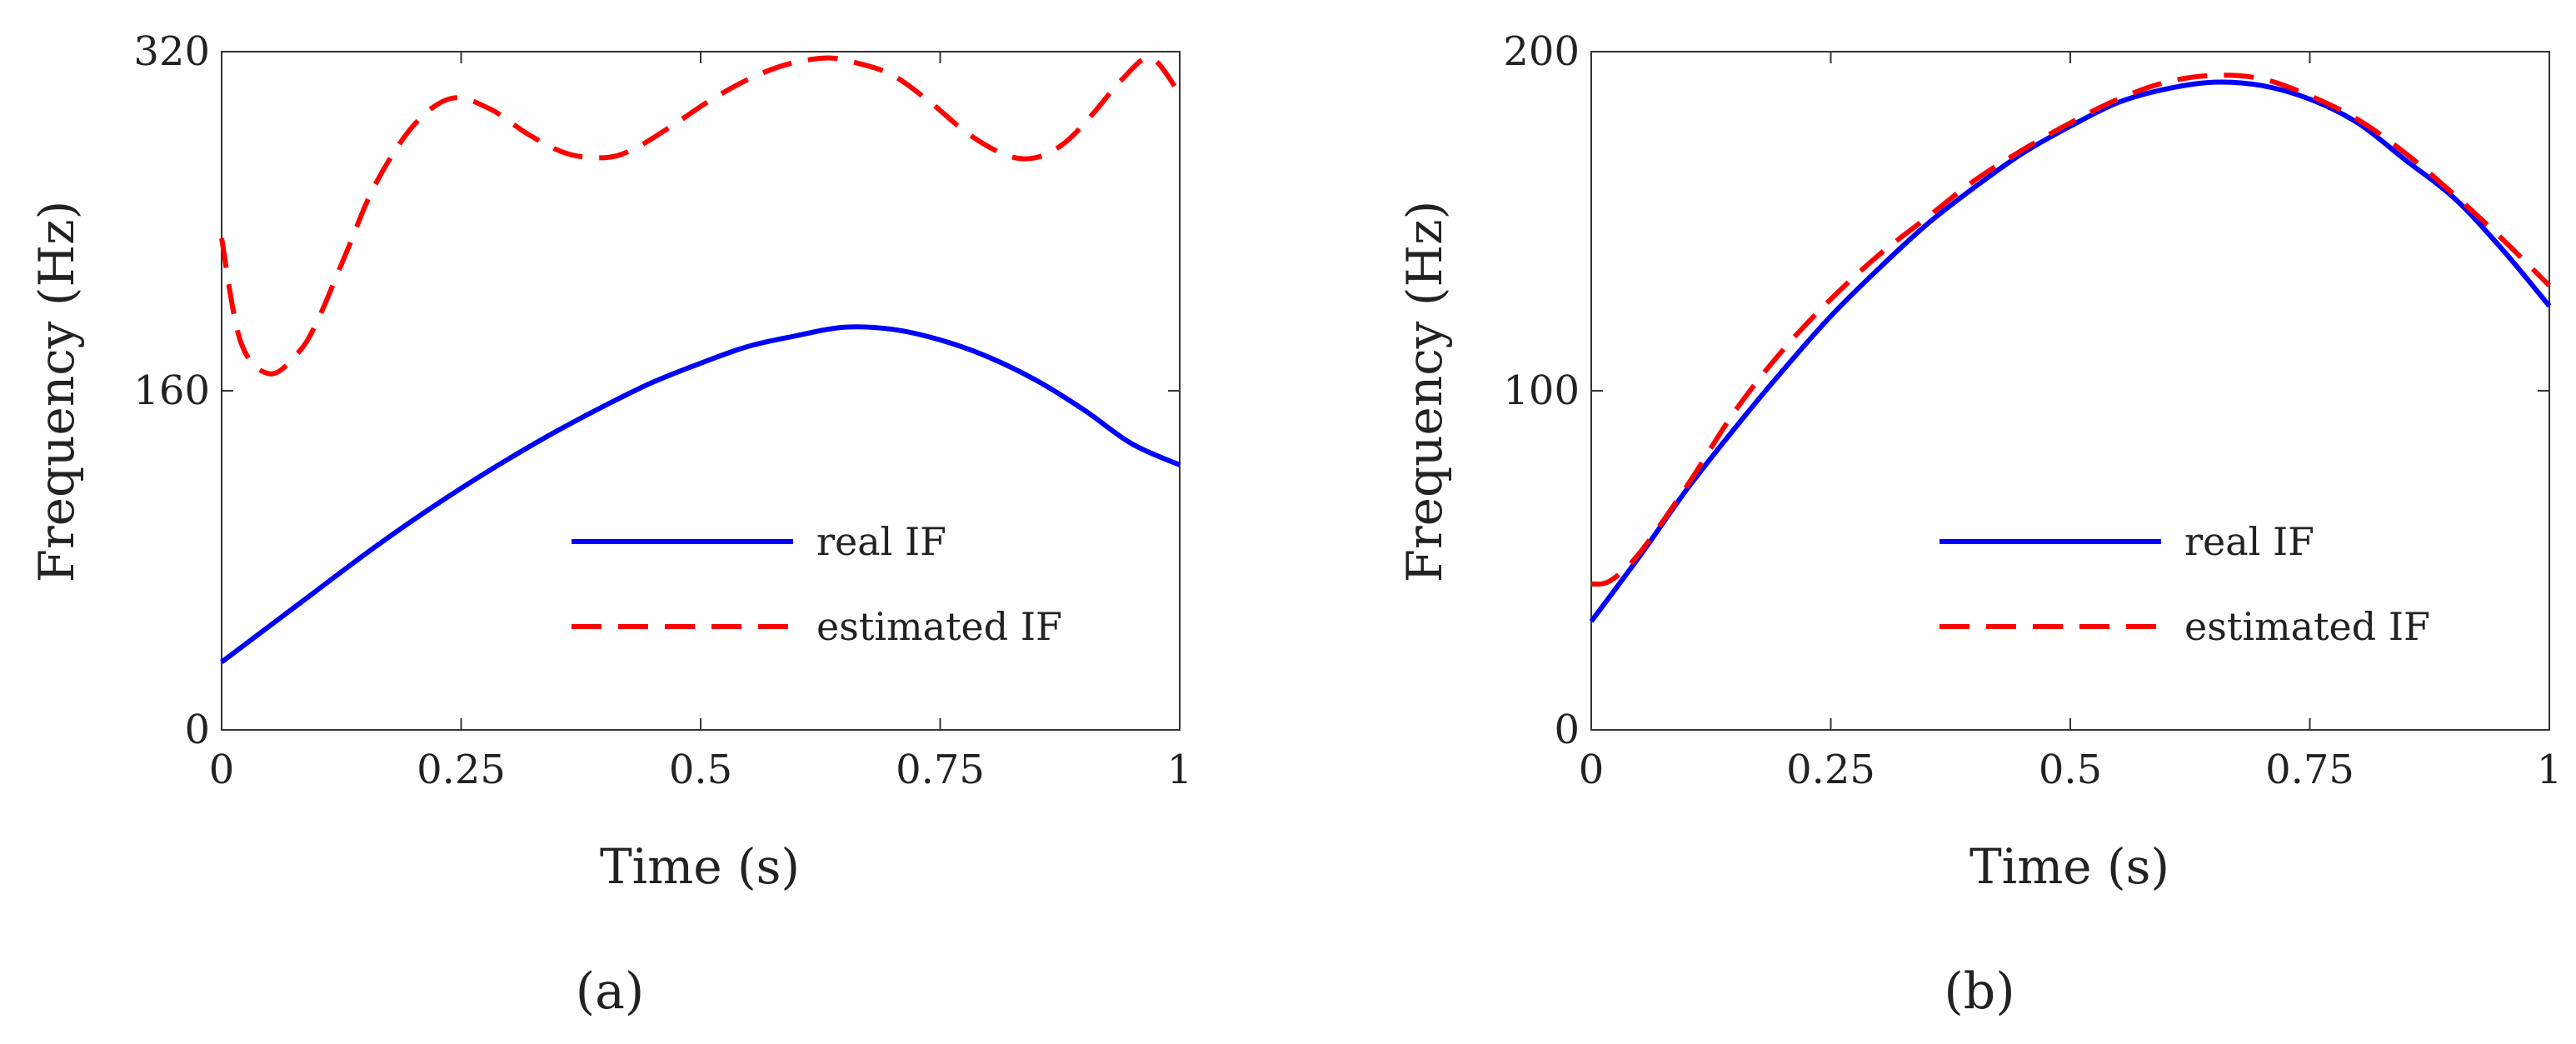  Describe the element at coordinates (2249, 541) in the screenshot. I see `legend-b-real-label: real IF` at that location.